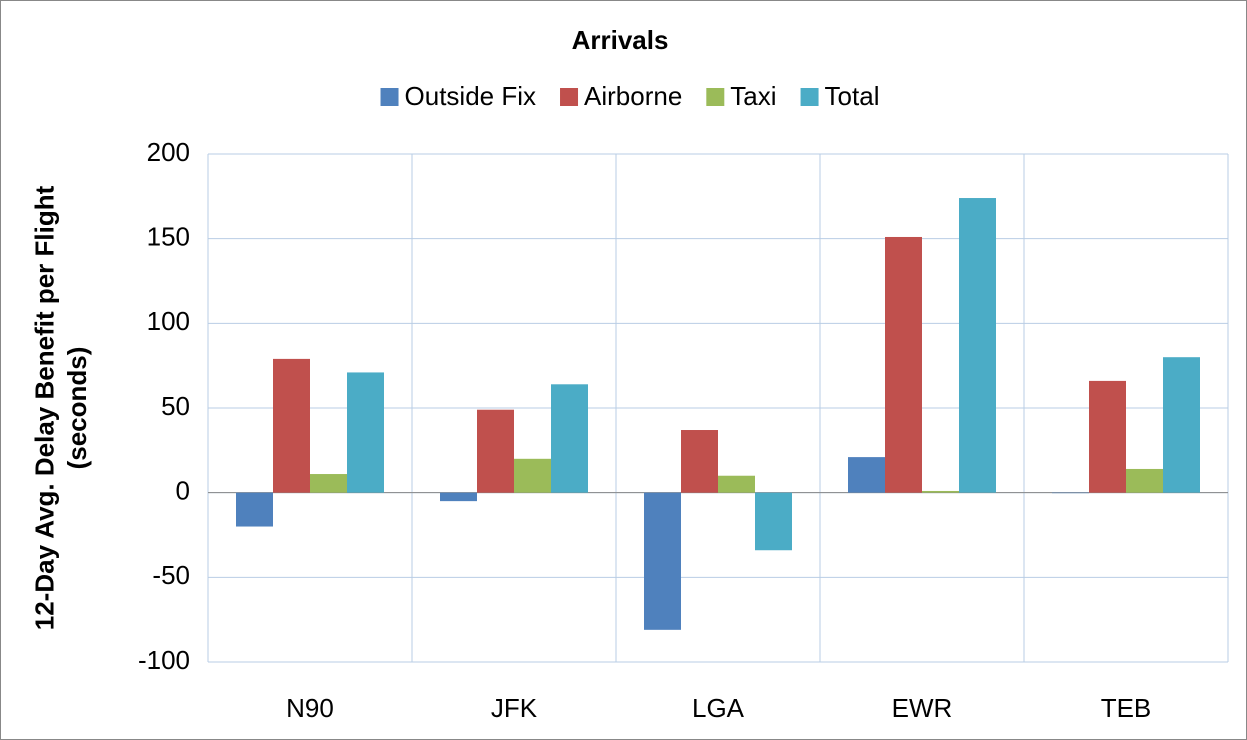 The width and height of the screenshot is (1247, 740). What do you see at coordinates (168, 321) in the screenshot?
I see `y-tick-label: 100` at bounding box center [168, 321].